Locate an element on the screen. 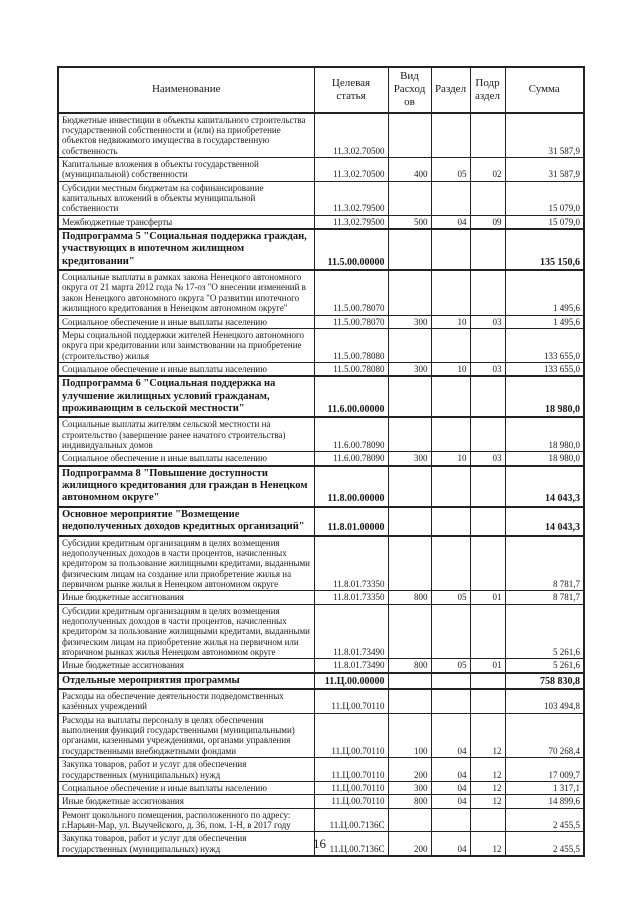  header-summa: Сумма is located at coordinates (544, 90).